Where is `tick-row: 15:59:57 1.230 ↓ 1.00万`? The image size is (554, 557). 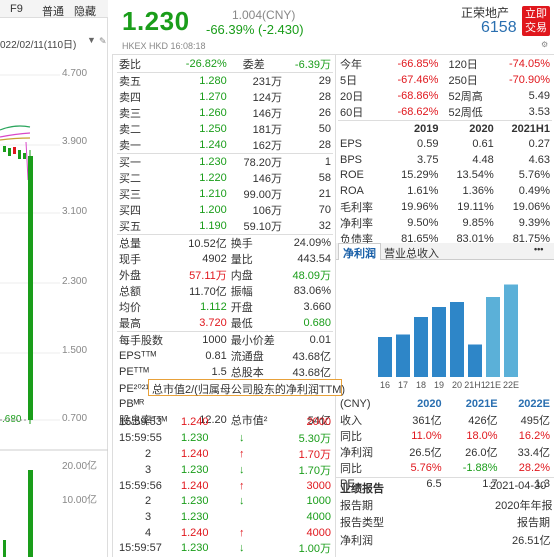 tick-row: 15:59:57 1.230 ↓ 1.00万 is located at coordinates (225, 548).